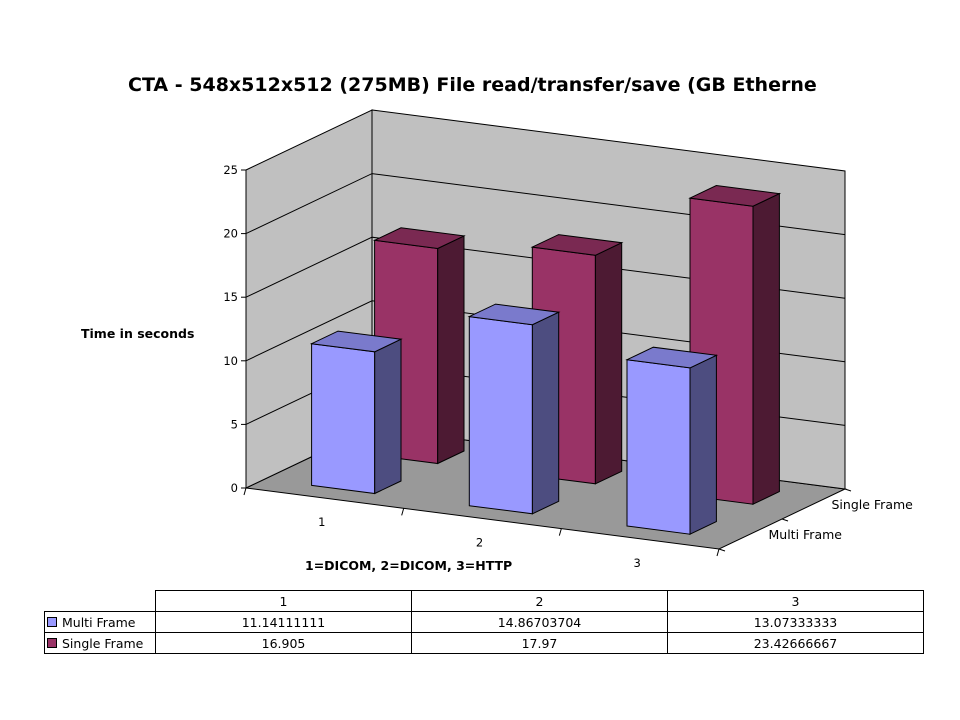 The image size is (960, 720). Describe the element at coordinates (735, 195) in the screenshot. I see `bar-single-frame-3-top` at that location.